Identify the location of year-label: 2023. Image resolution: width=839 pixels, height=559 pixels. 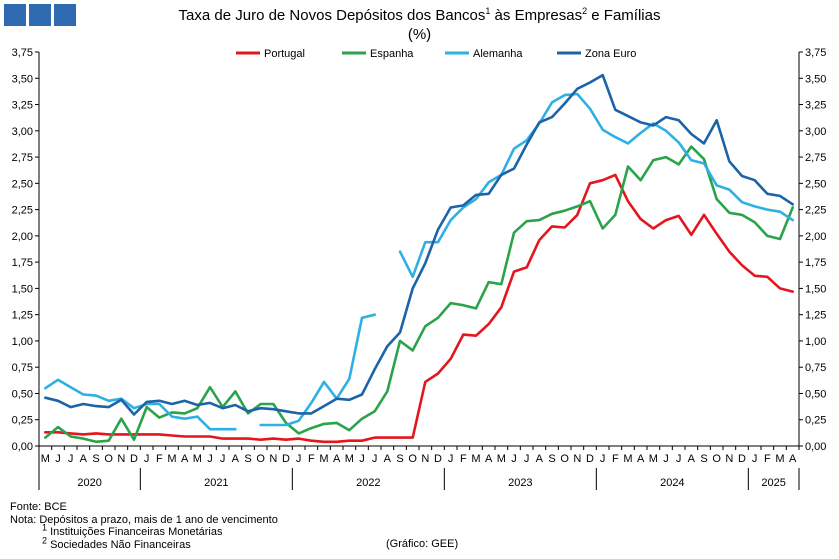
(520, 483).